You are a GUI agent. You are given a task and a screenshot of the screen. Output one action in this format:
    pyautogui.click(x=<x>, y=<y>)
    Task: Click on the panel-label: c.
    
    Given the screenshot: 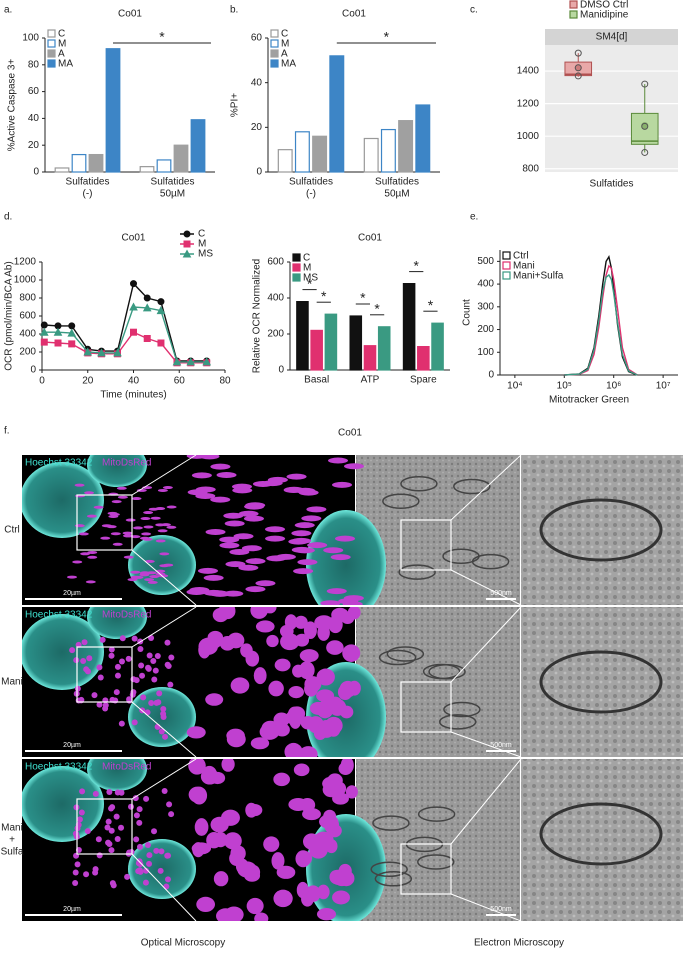 What is the action you would take?
    pyautogui.click(x=474, y=10)
    